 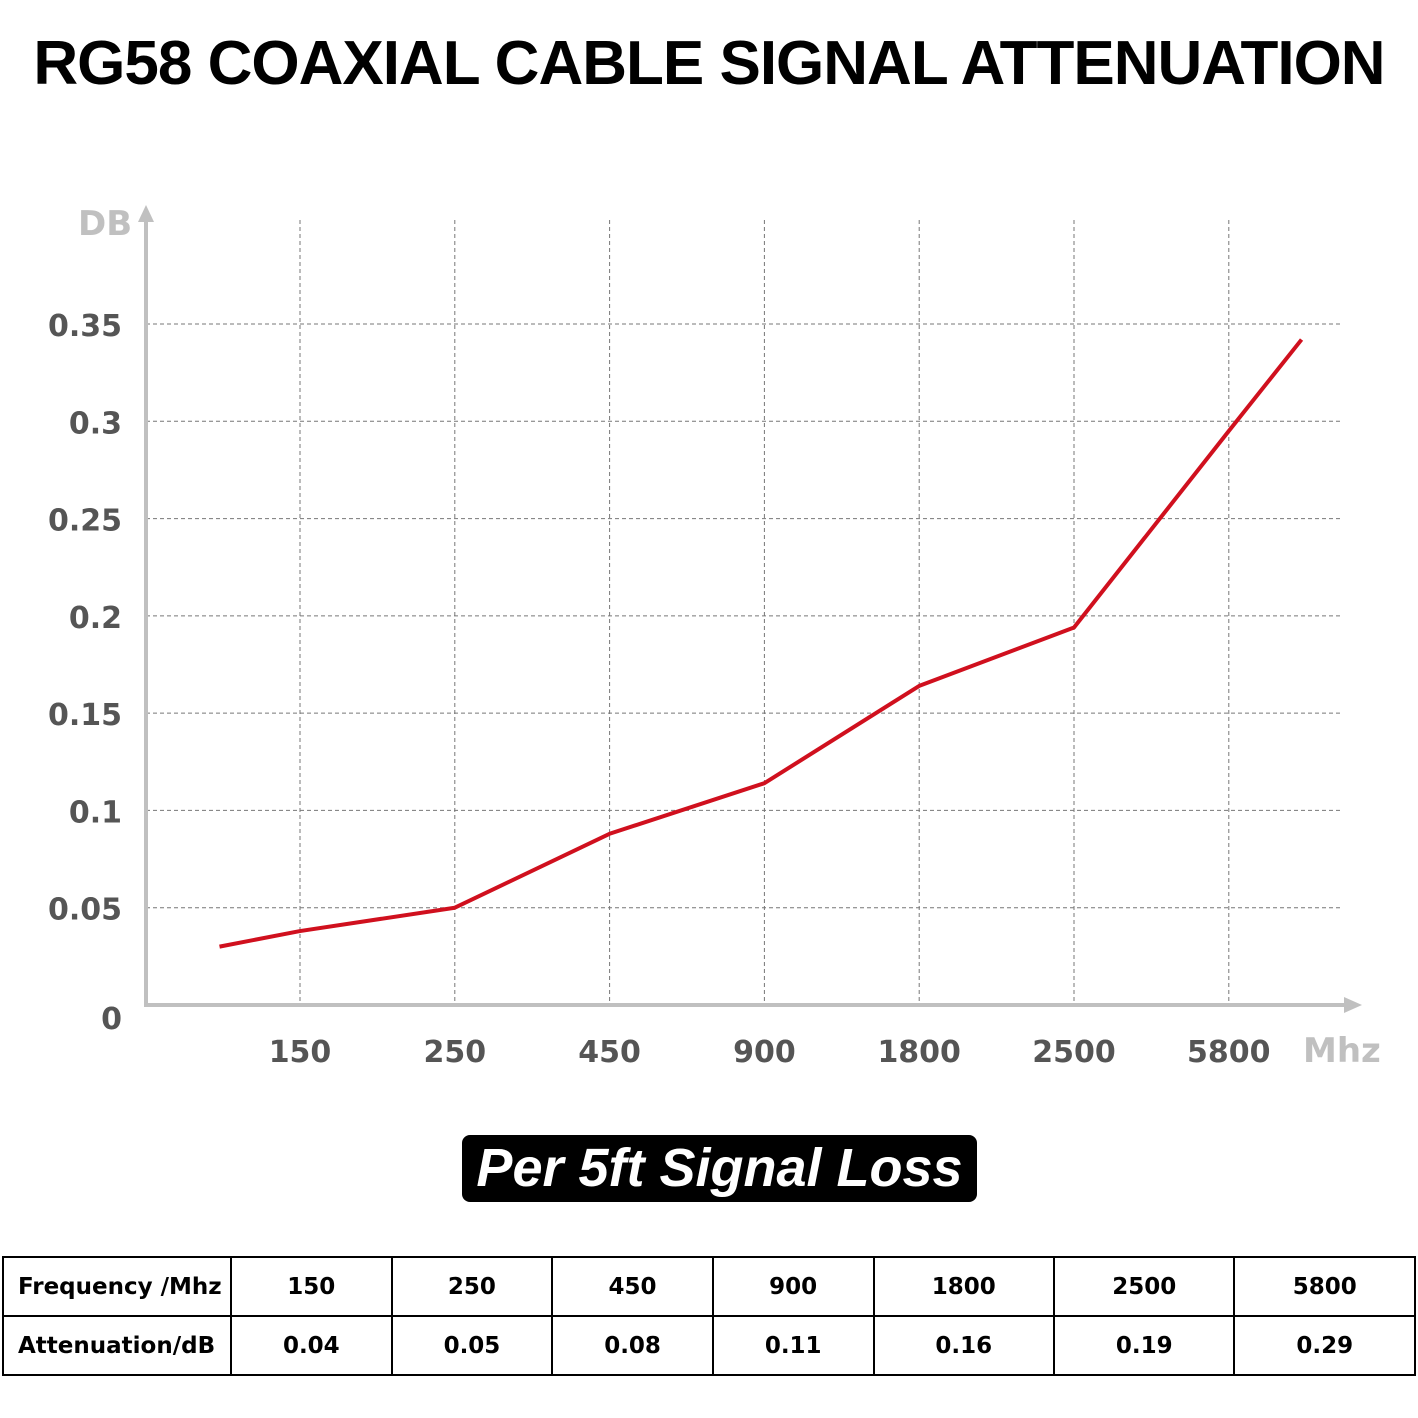 What do you see at coordinates (95, 812) in the screenshot?
I see `y-tick-label: 0.1` at bounding box center [95, 812].